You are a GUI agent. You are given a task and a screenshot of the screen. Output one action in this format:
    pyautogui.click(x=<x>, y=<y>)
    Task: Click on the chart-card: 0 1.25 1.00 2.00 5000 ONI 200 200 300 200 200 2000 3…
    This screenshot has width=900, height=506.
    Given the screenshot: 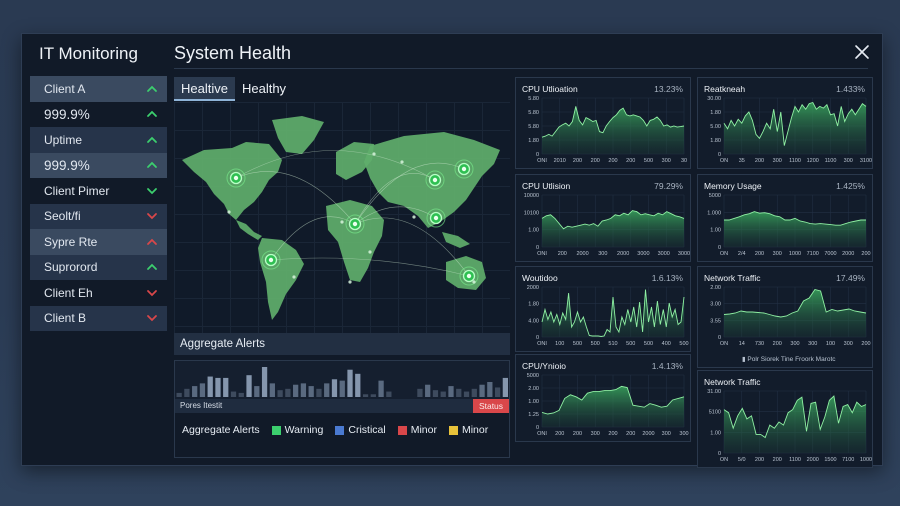 What is the action you would take?
    pyautogui.click(x=603, y=398)
    